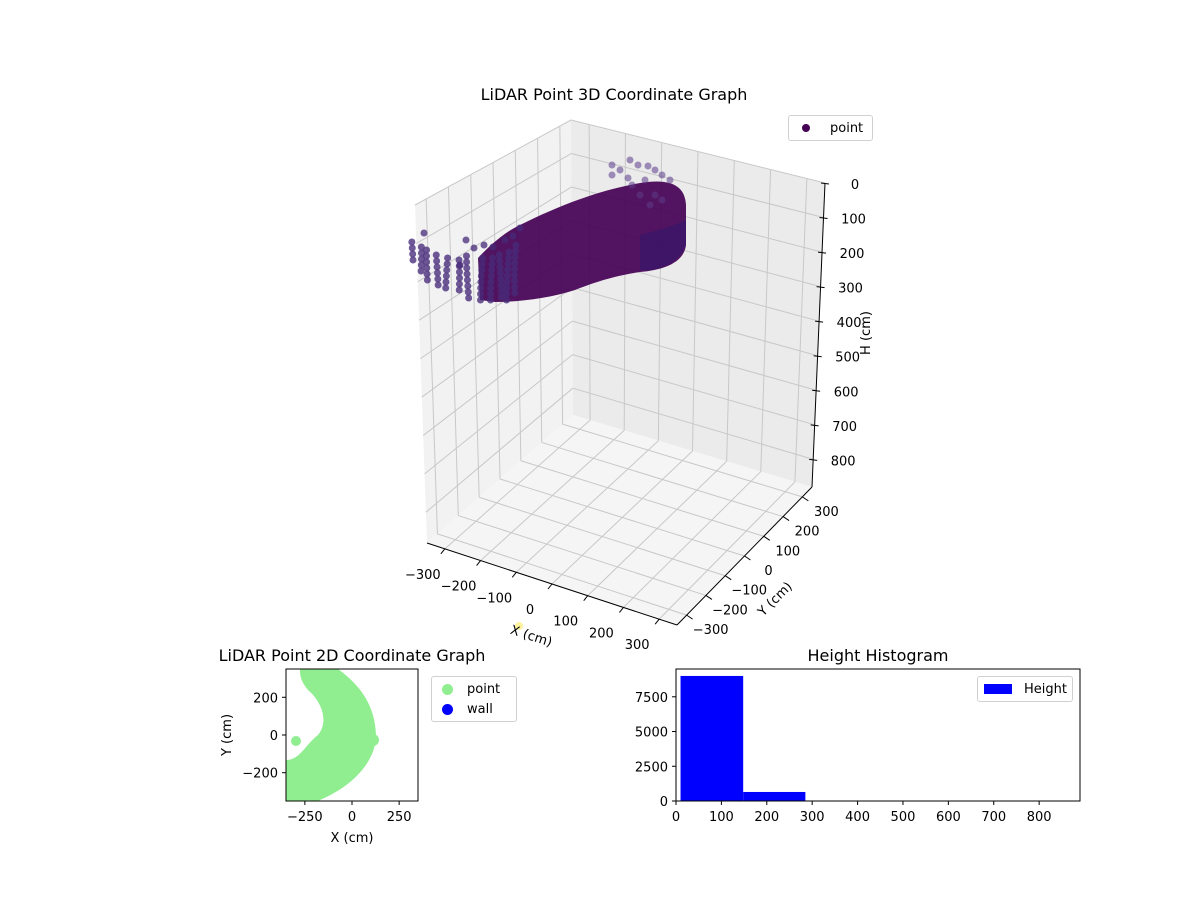 The width and height of the screenshot is (1200, 900). What do you see at coordinates (787, 551) in the screenshot?
I see `y-tick-label: 100` at bounding box center [787, 551].